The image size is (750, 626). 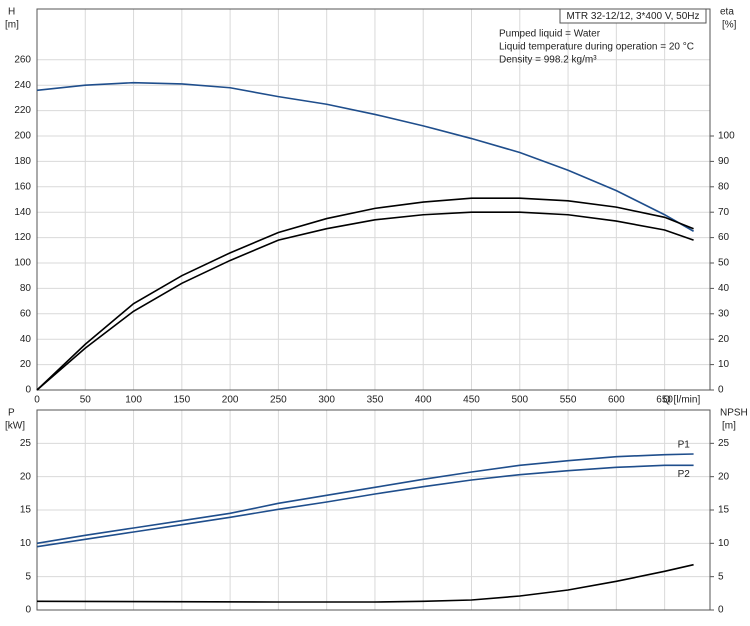 What do you see at coordinates (681, 400) in the screenshot?
I see `x-axis-label: Q [l/min]` at bounding box center [681, 400].